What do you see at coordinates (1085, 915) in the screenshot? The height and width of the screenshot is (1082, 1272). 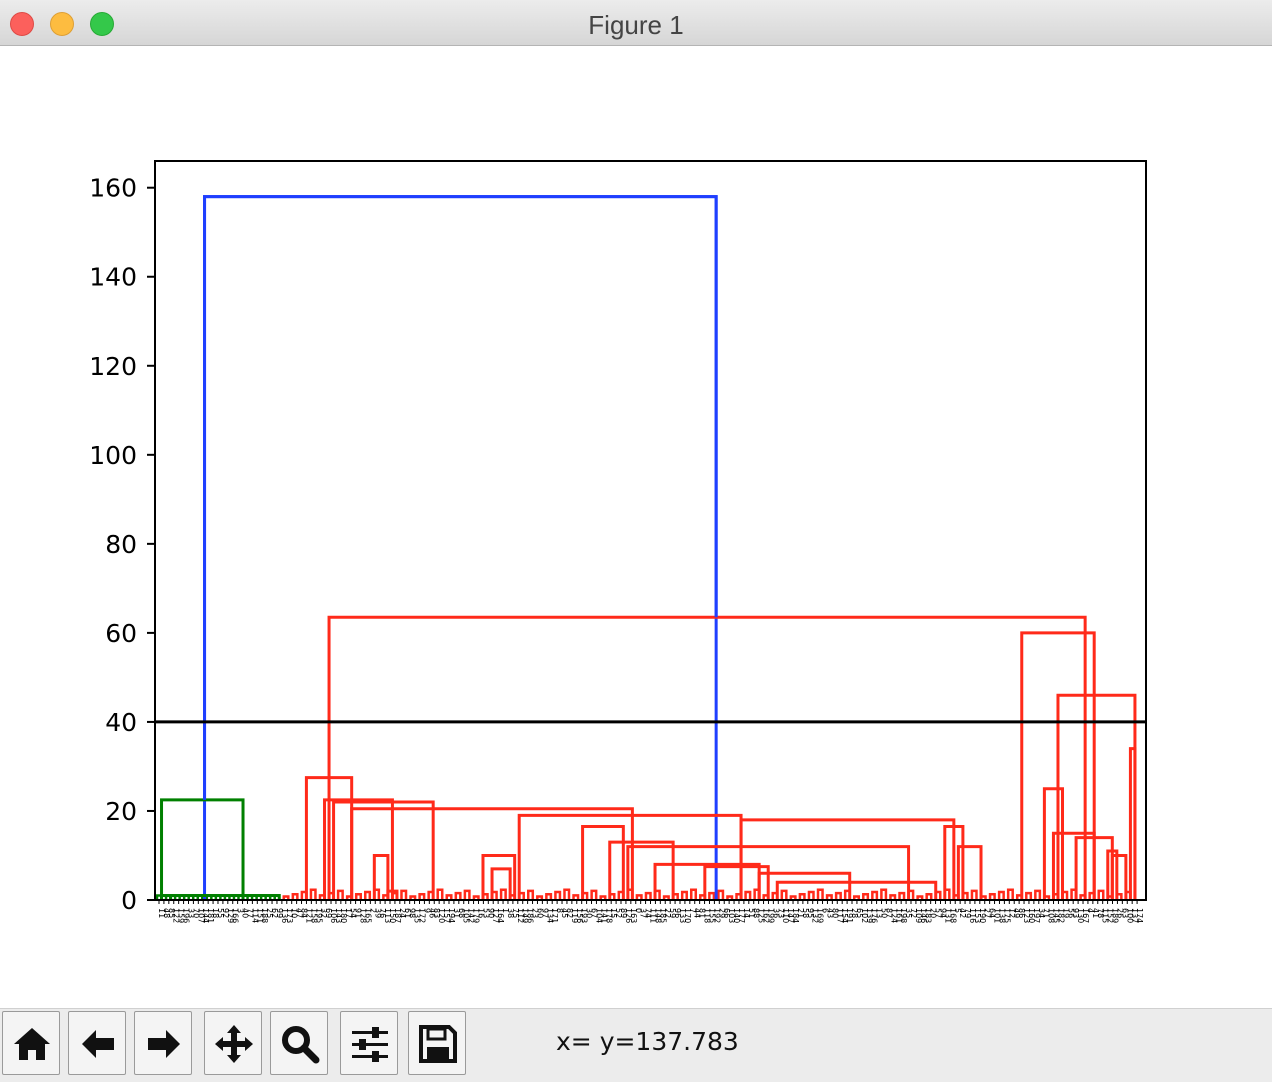 I see `x-tick-label: 167` at bounding box center [1085, 915].